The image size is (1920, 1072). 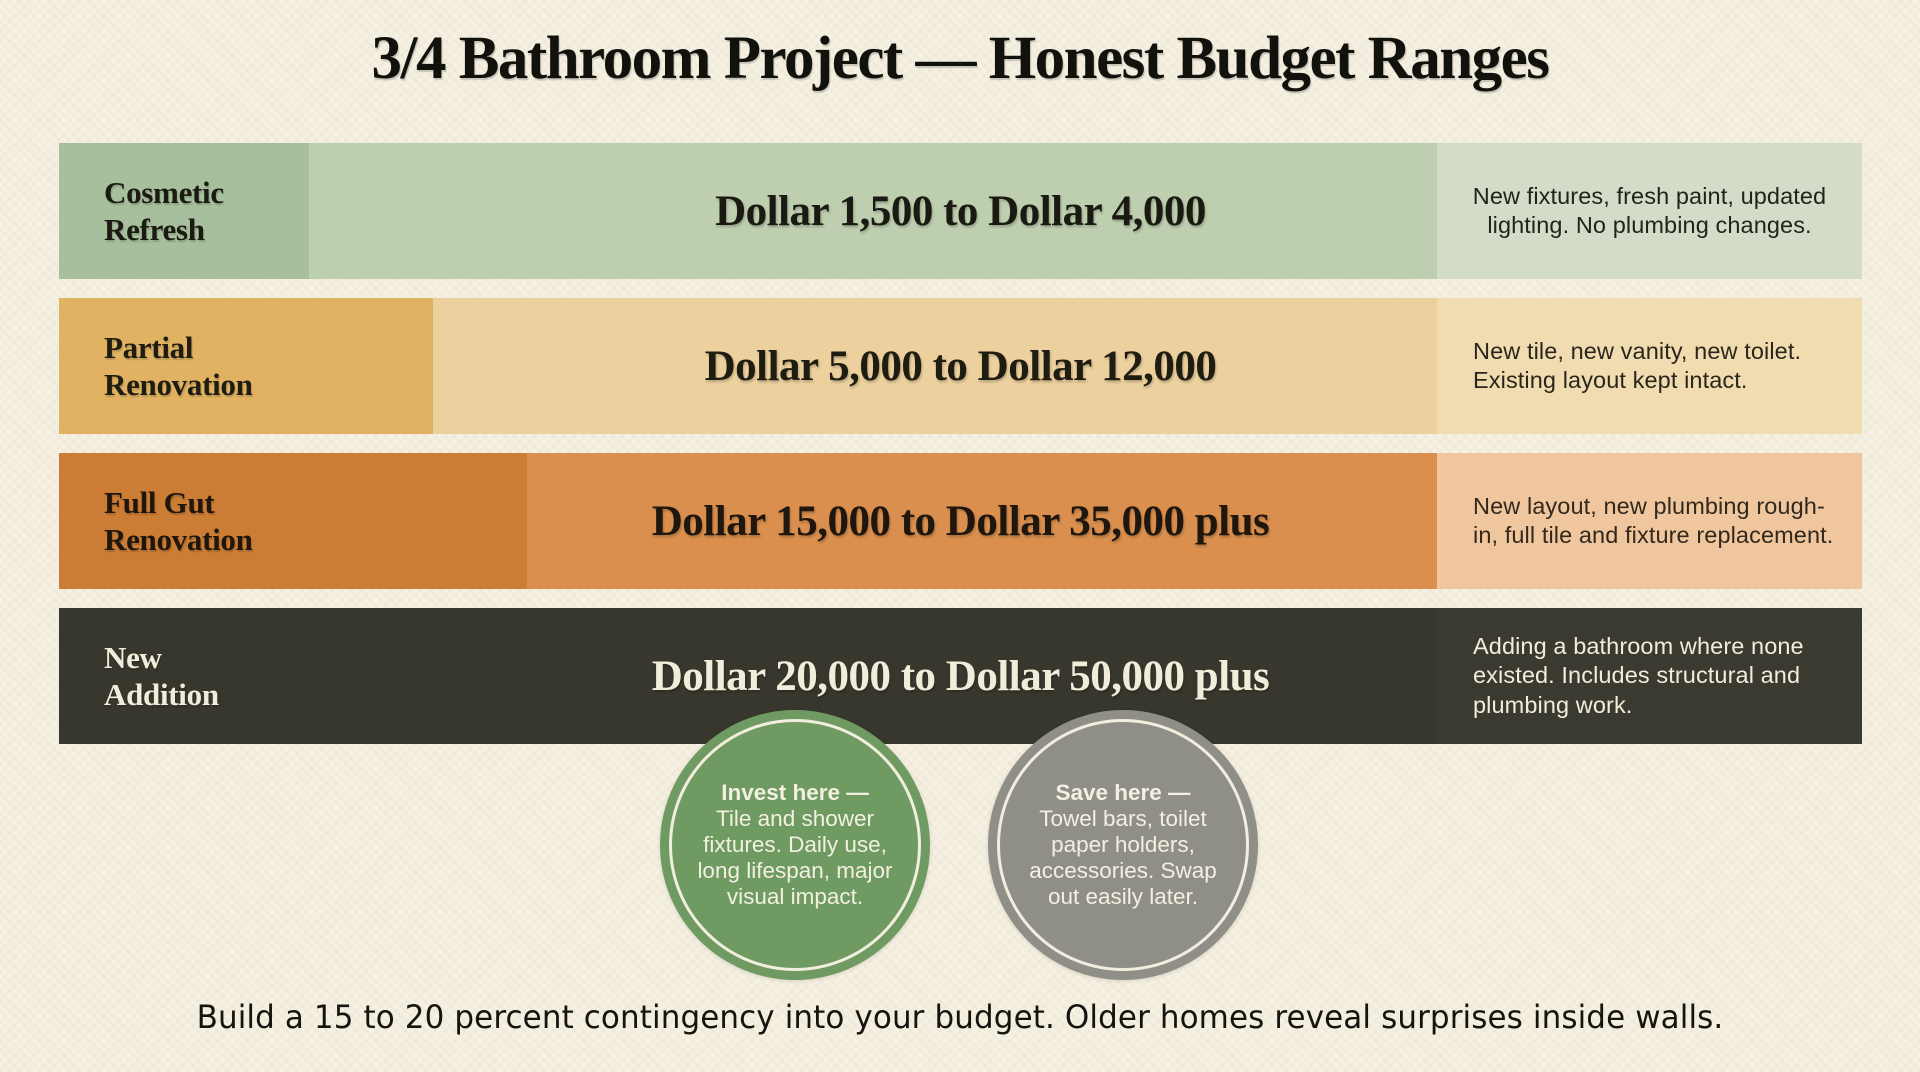 I want to click on row-label-line1: New, so click(x=133, y=657).